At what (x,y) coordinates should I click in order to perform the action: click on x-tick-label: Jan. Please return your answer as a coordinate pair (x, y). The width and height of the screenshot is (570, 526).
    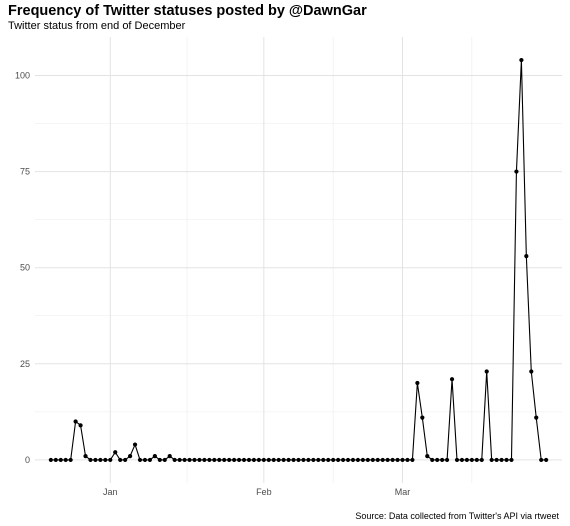
    Looking at the image, I should click on (110, 492).